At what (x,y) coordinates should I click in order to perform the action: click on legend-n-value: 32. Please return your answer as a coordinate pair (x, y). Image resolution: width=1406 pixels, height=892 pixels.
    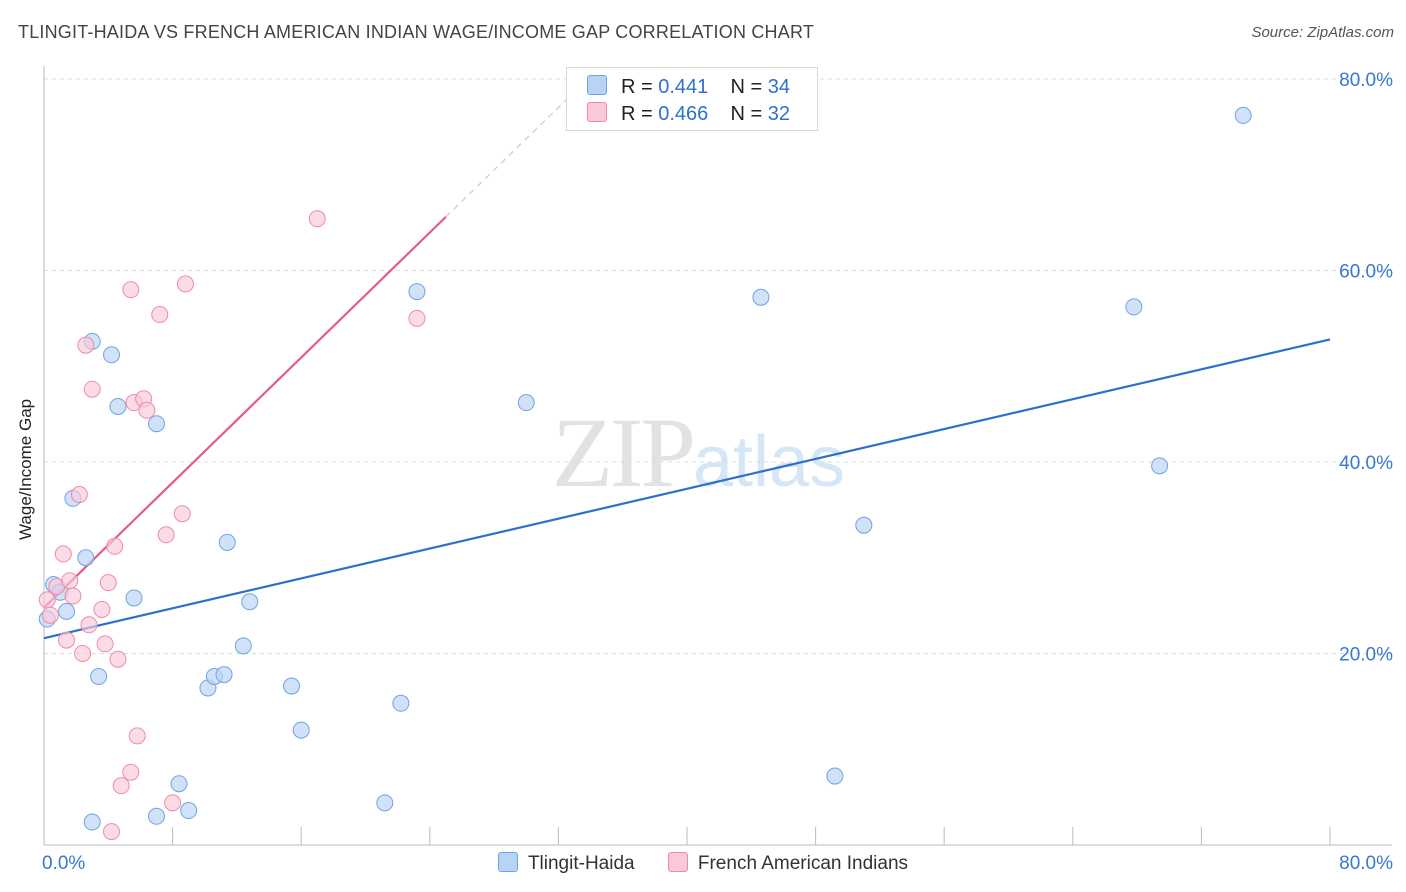
    Looking at the image, I should click on (779, 114).